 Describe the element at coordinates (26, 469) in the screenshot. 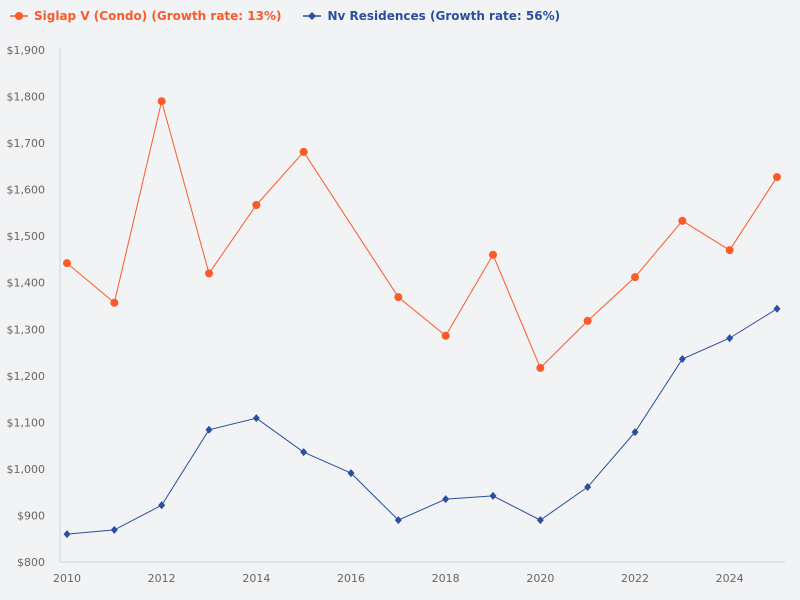

I see `y-tick-label: $1,000` at that location.